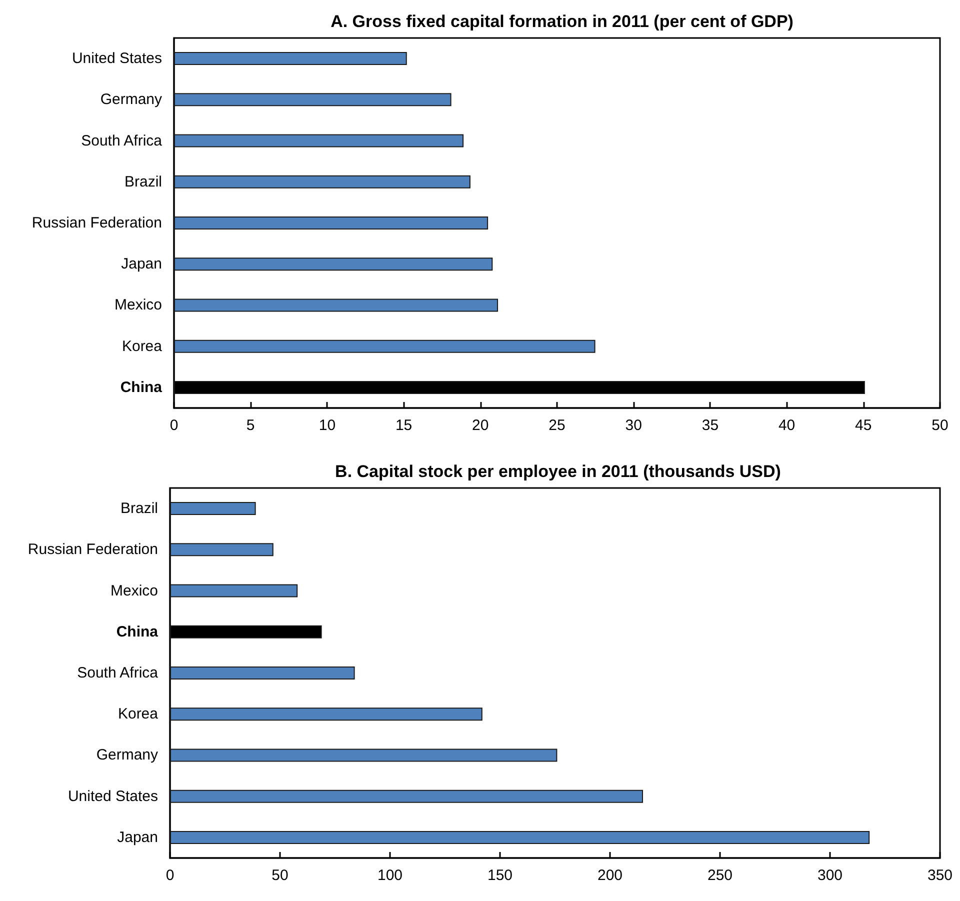 The height and width of the screenshot is (901, 960). What do you see at coordinates (403, 425) in the screenshot?
I see `x-tick-label: 15` at bounding box center [403, 425].